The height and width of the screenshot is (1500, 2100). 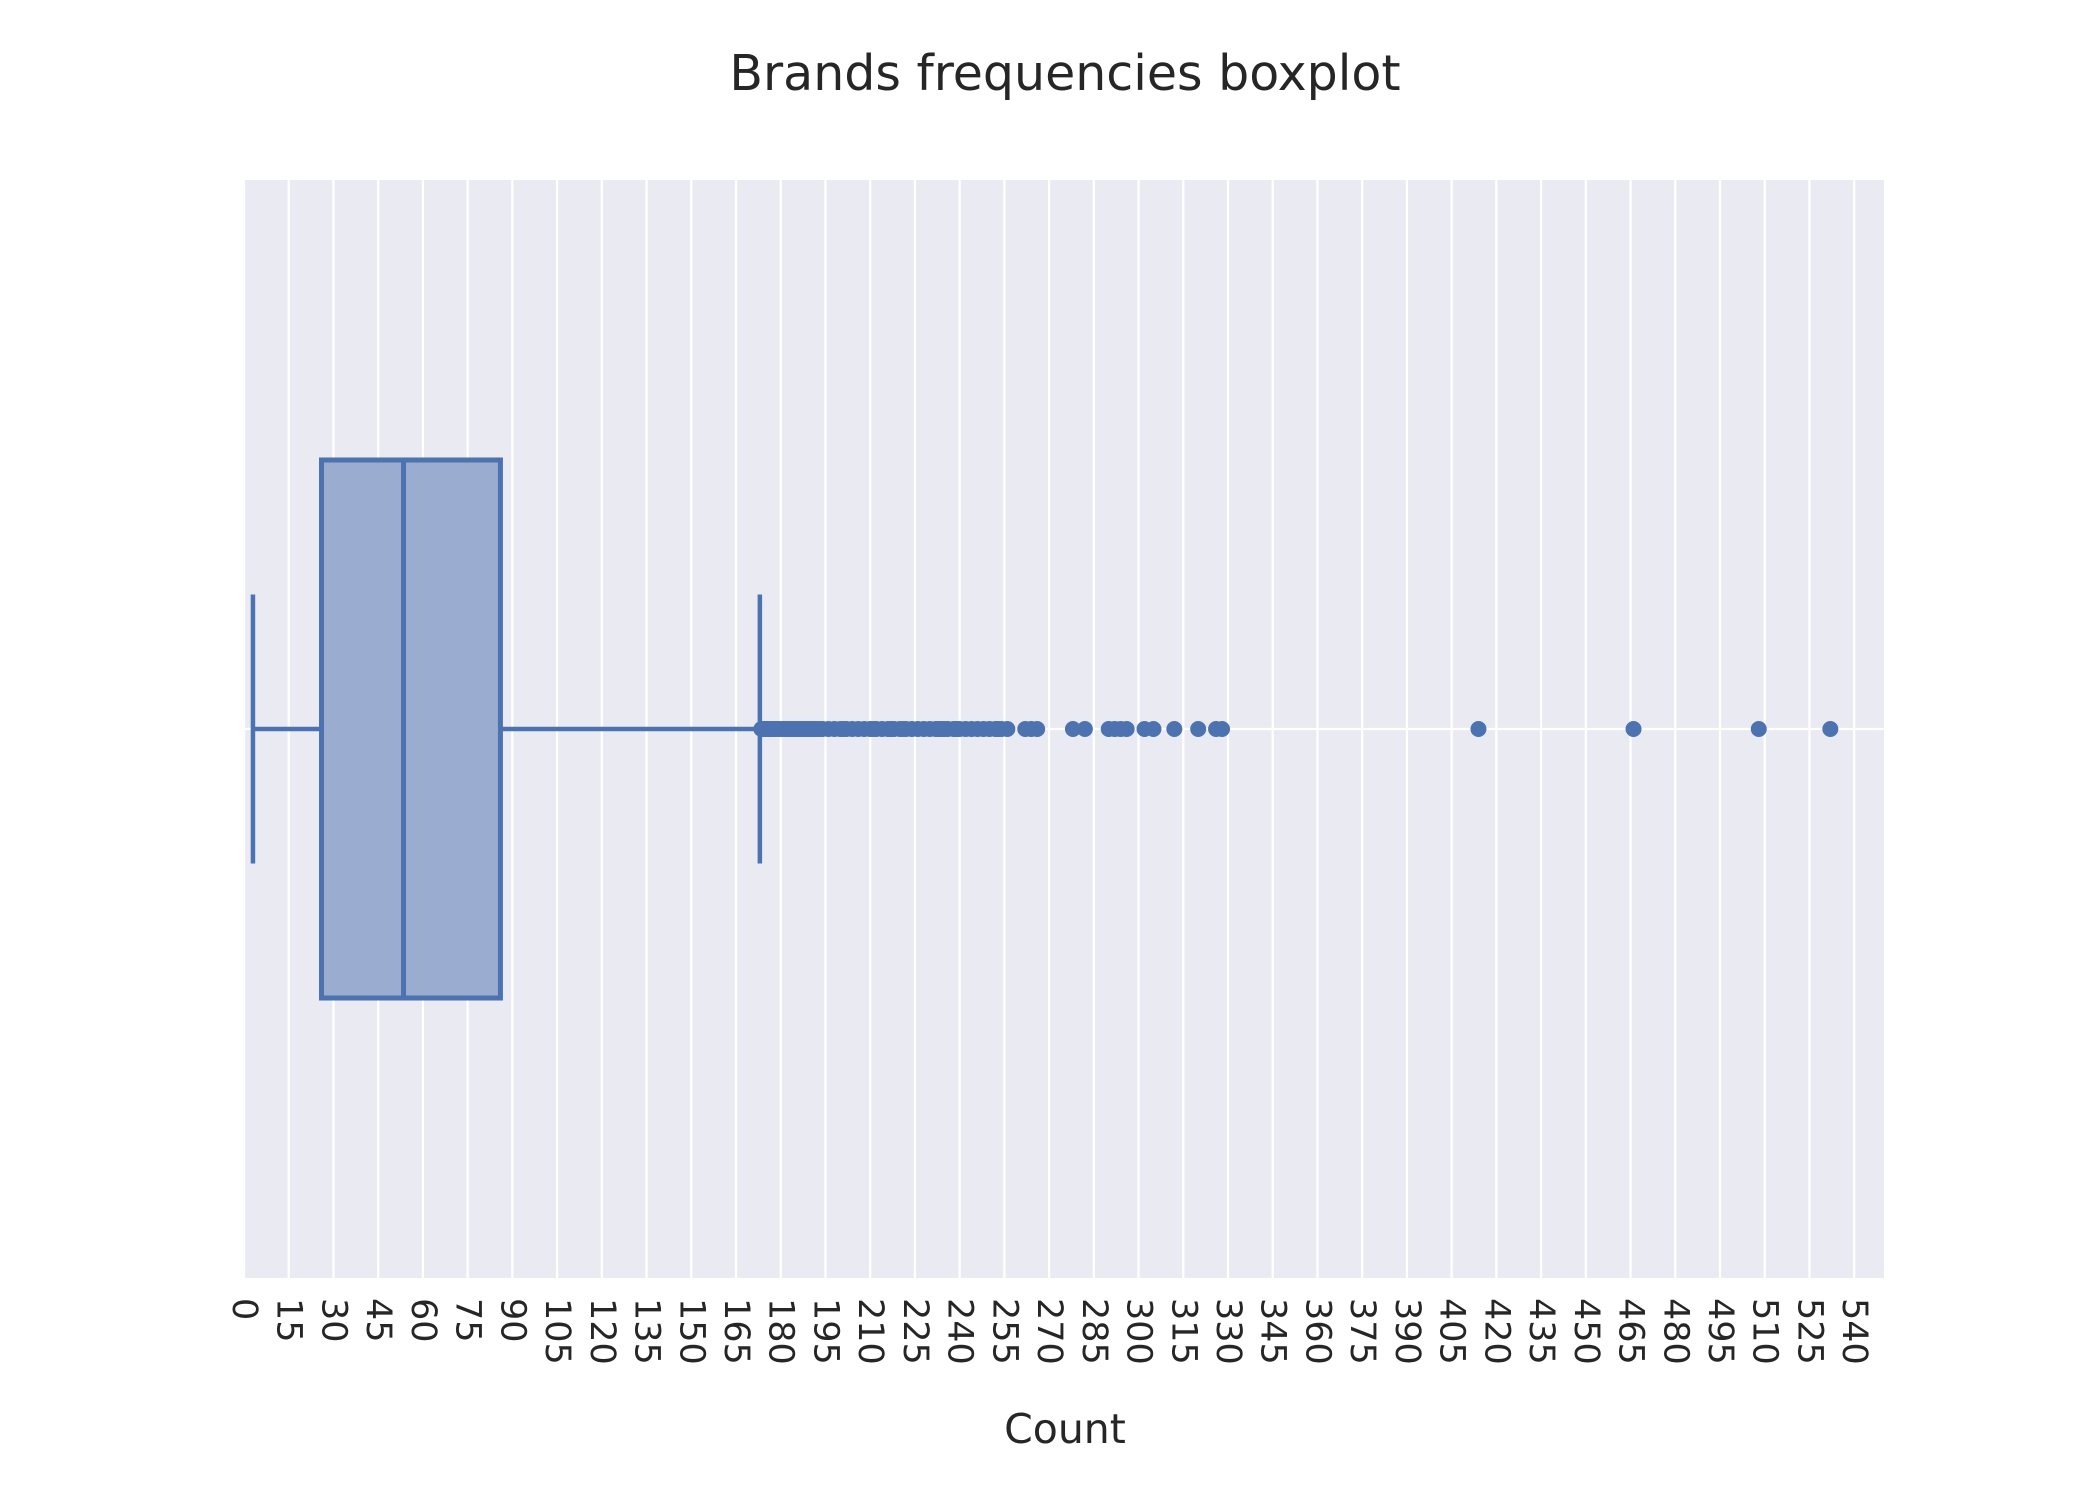 What do you see at coordinates (1065, 1429) in the screenshot?
I see `x-axis-label: Count` at bounding box center [1065, 1429].